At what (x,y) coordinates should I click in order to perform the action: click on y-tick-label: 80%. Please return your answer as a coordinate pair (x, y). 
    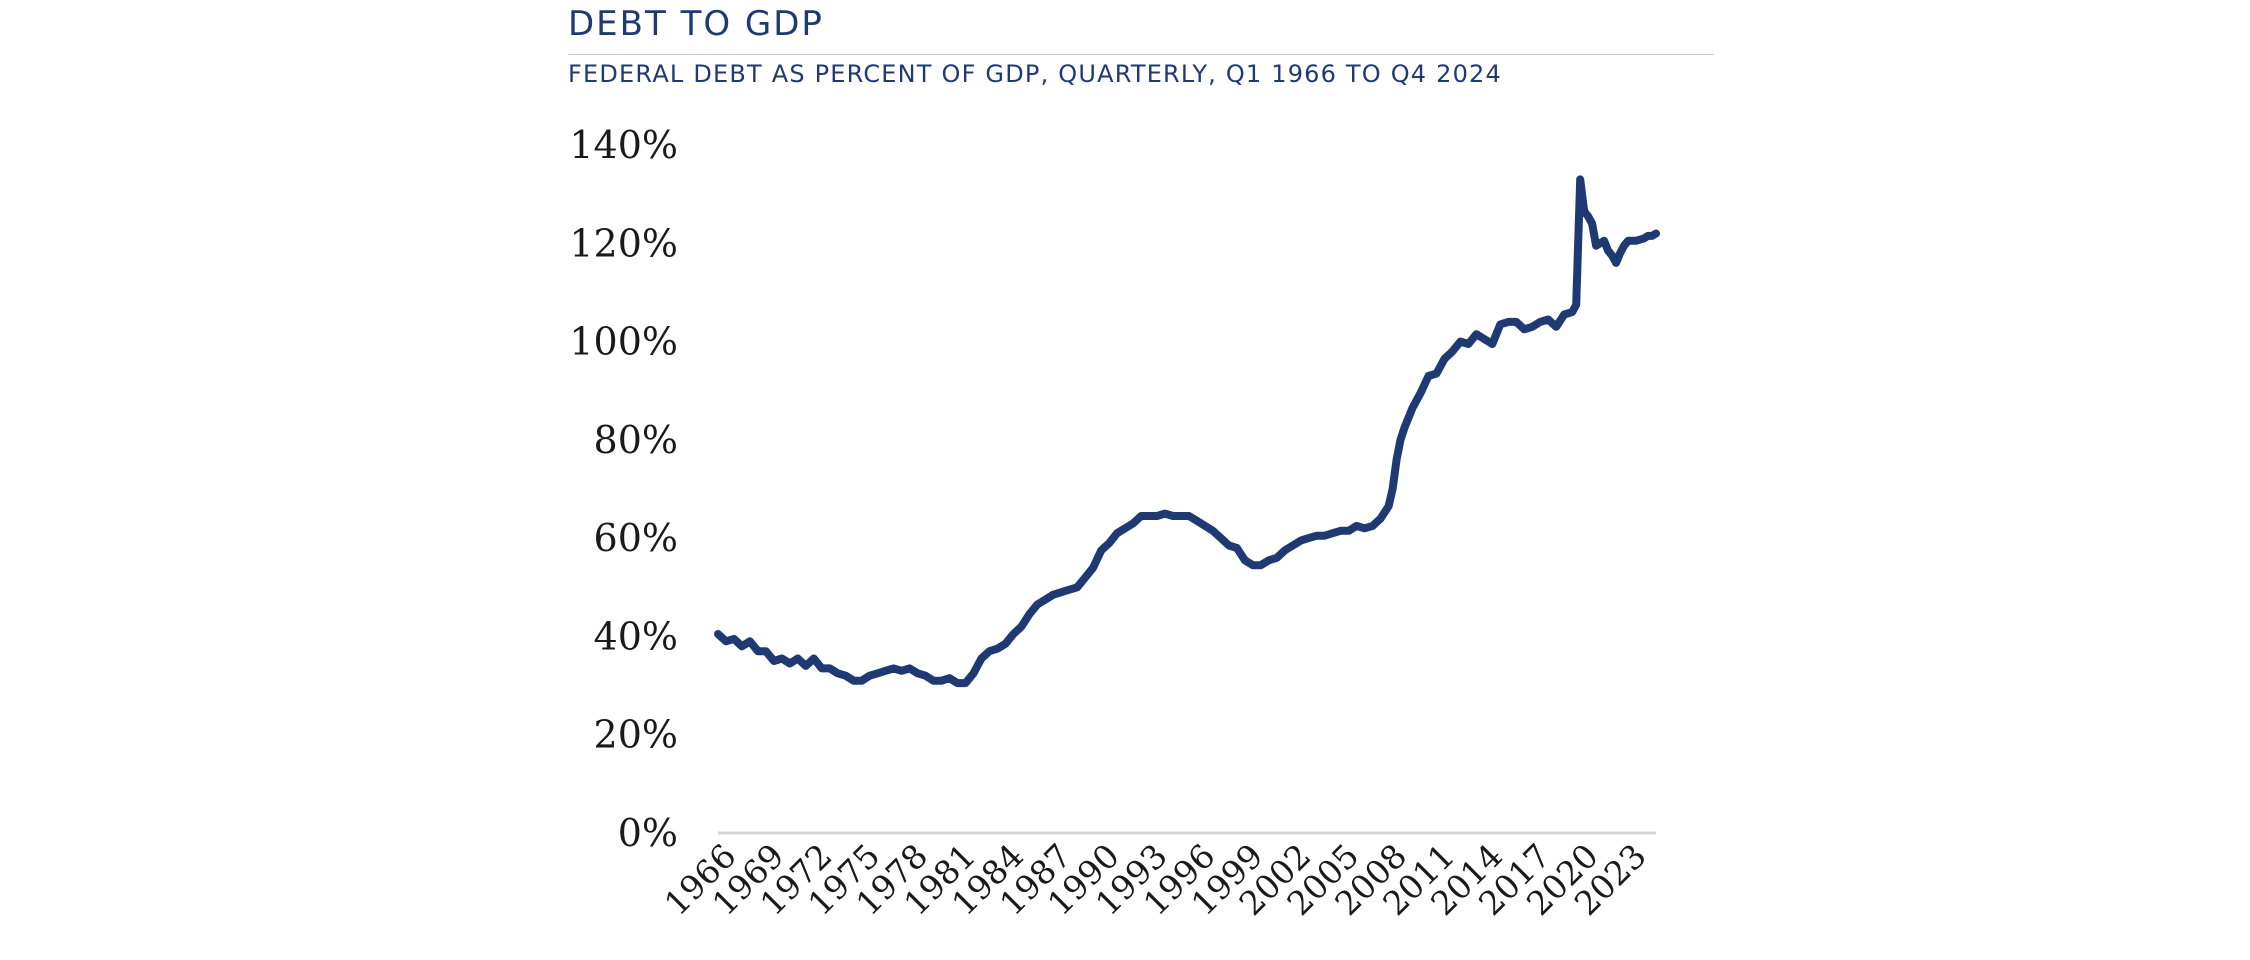
    Looking at the image, I should click on (636, 440).